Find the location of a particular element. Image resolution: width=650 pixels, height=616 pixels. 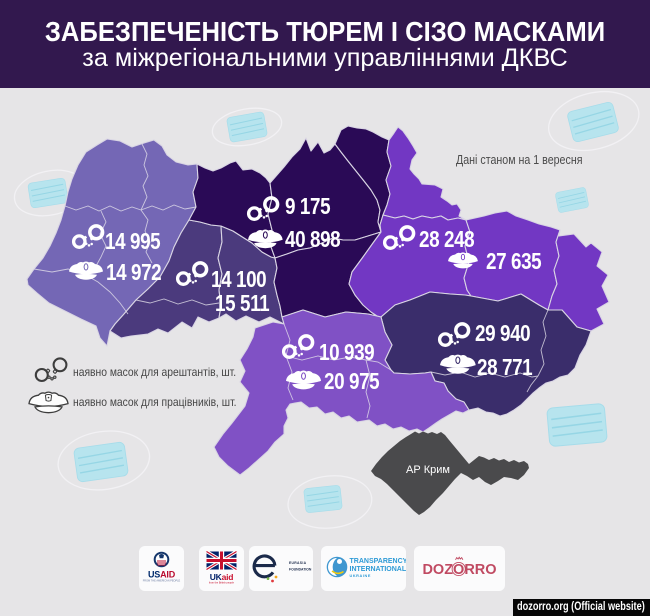

svg-text: from the British people is located at coordinates (222, 582).